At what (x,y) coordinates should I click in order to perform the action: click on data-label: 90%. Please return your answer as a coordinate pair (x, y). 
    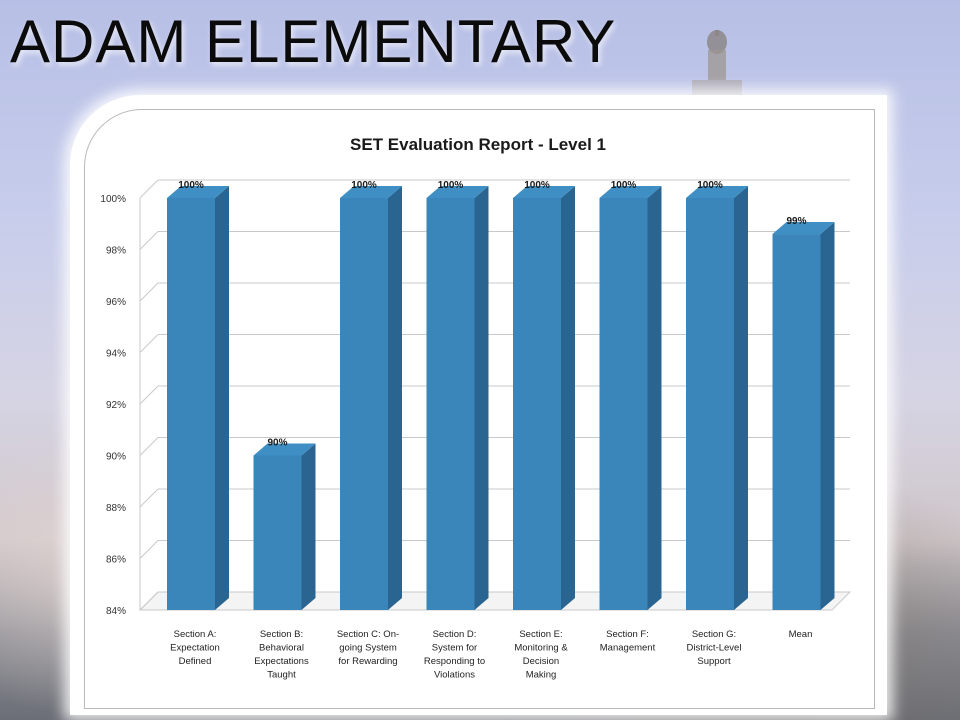
    Looking at the image, I should click on (277, 443).